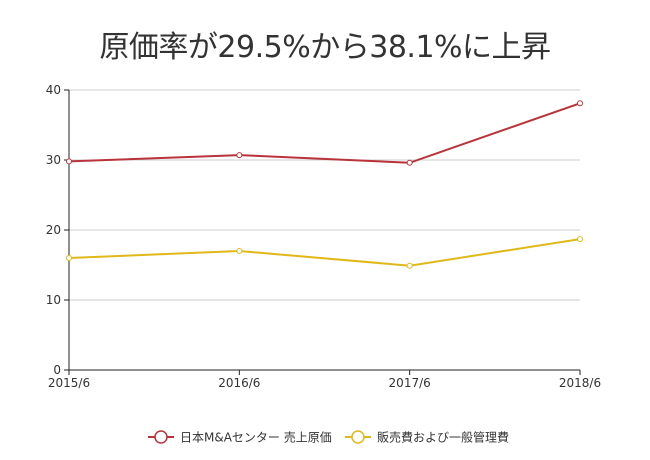  Describe the element at coordinates (57, 370) in the screenshot. I see `y-tick-label: 0` at that location.